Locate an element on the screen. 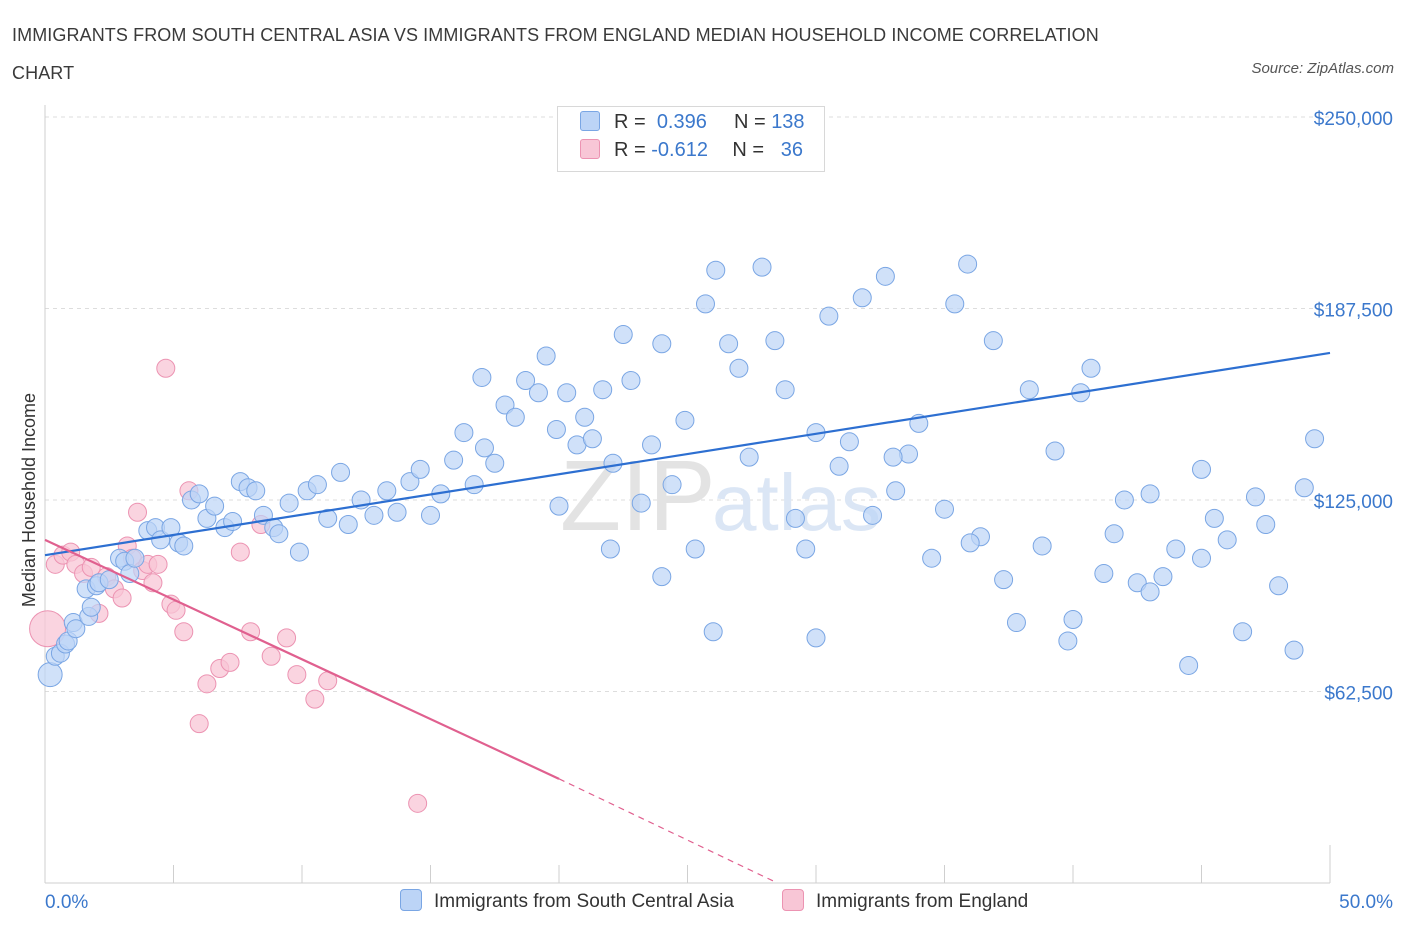 This screenshot has width=1406, height=930. x-tick-labels: 0.0% 50.0% is located at coordinates (719, 902).